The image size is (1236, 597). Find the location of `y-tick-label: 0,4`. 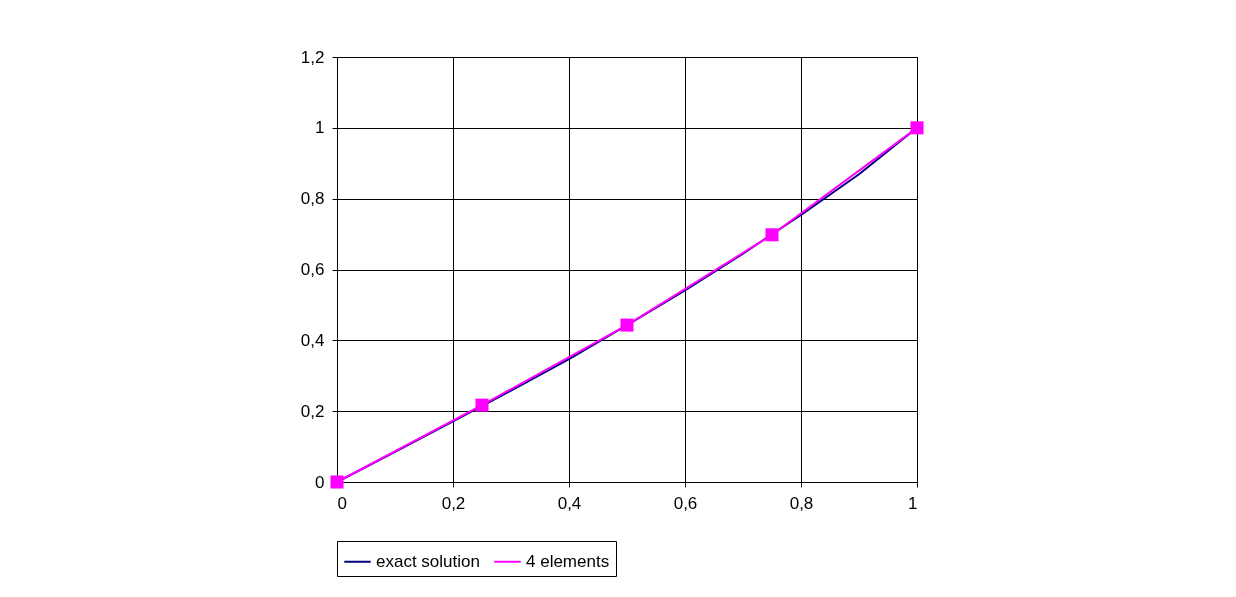

y-tick-label: 0,4 is located at coordinates (312, 340).